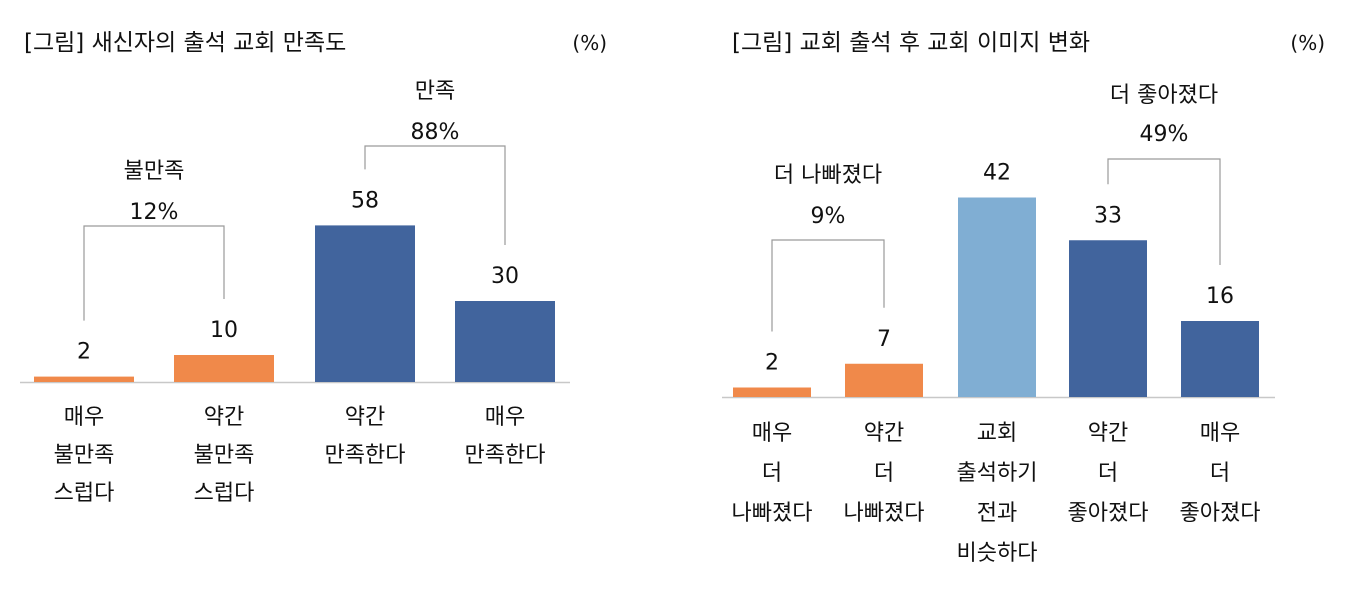  What do you see at coordinates (154, 212) in the screenshot?
I see `bracket-value: 12%` at bounding box center [154, 212].